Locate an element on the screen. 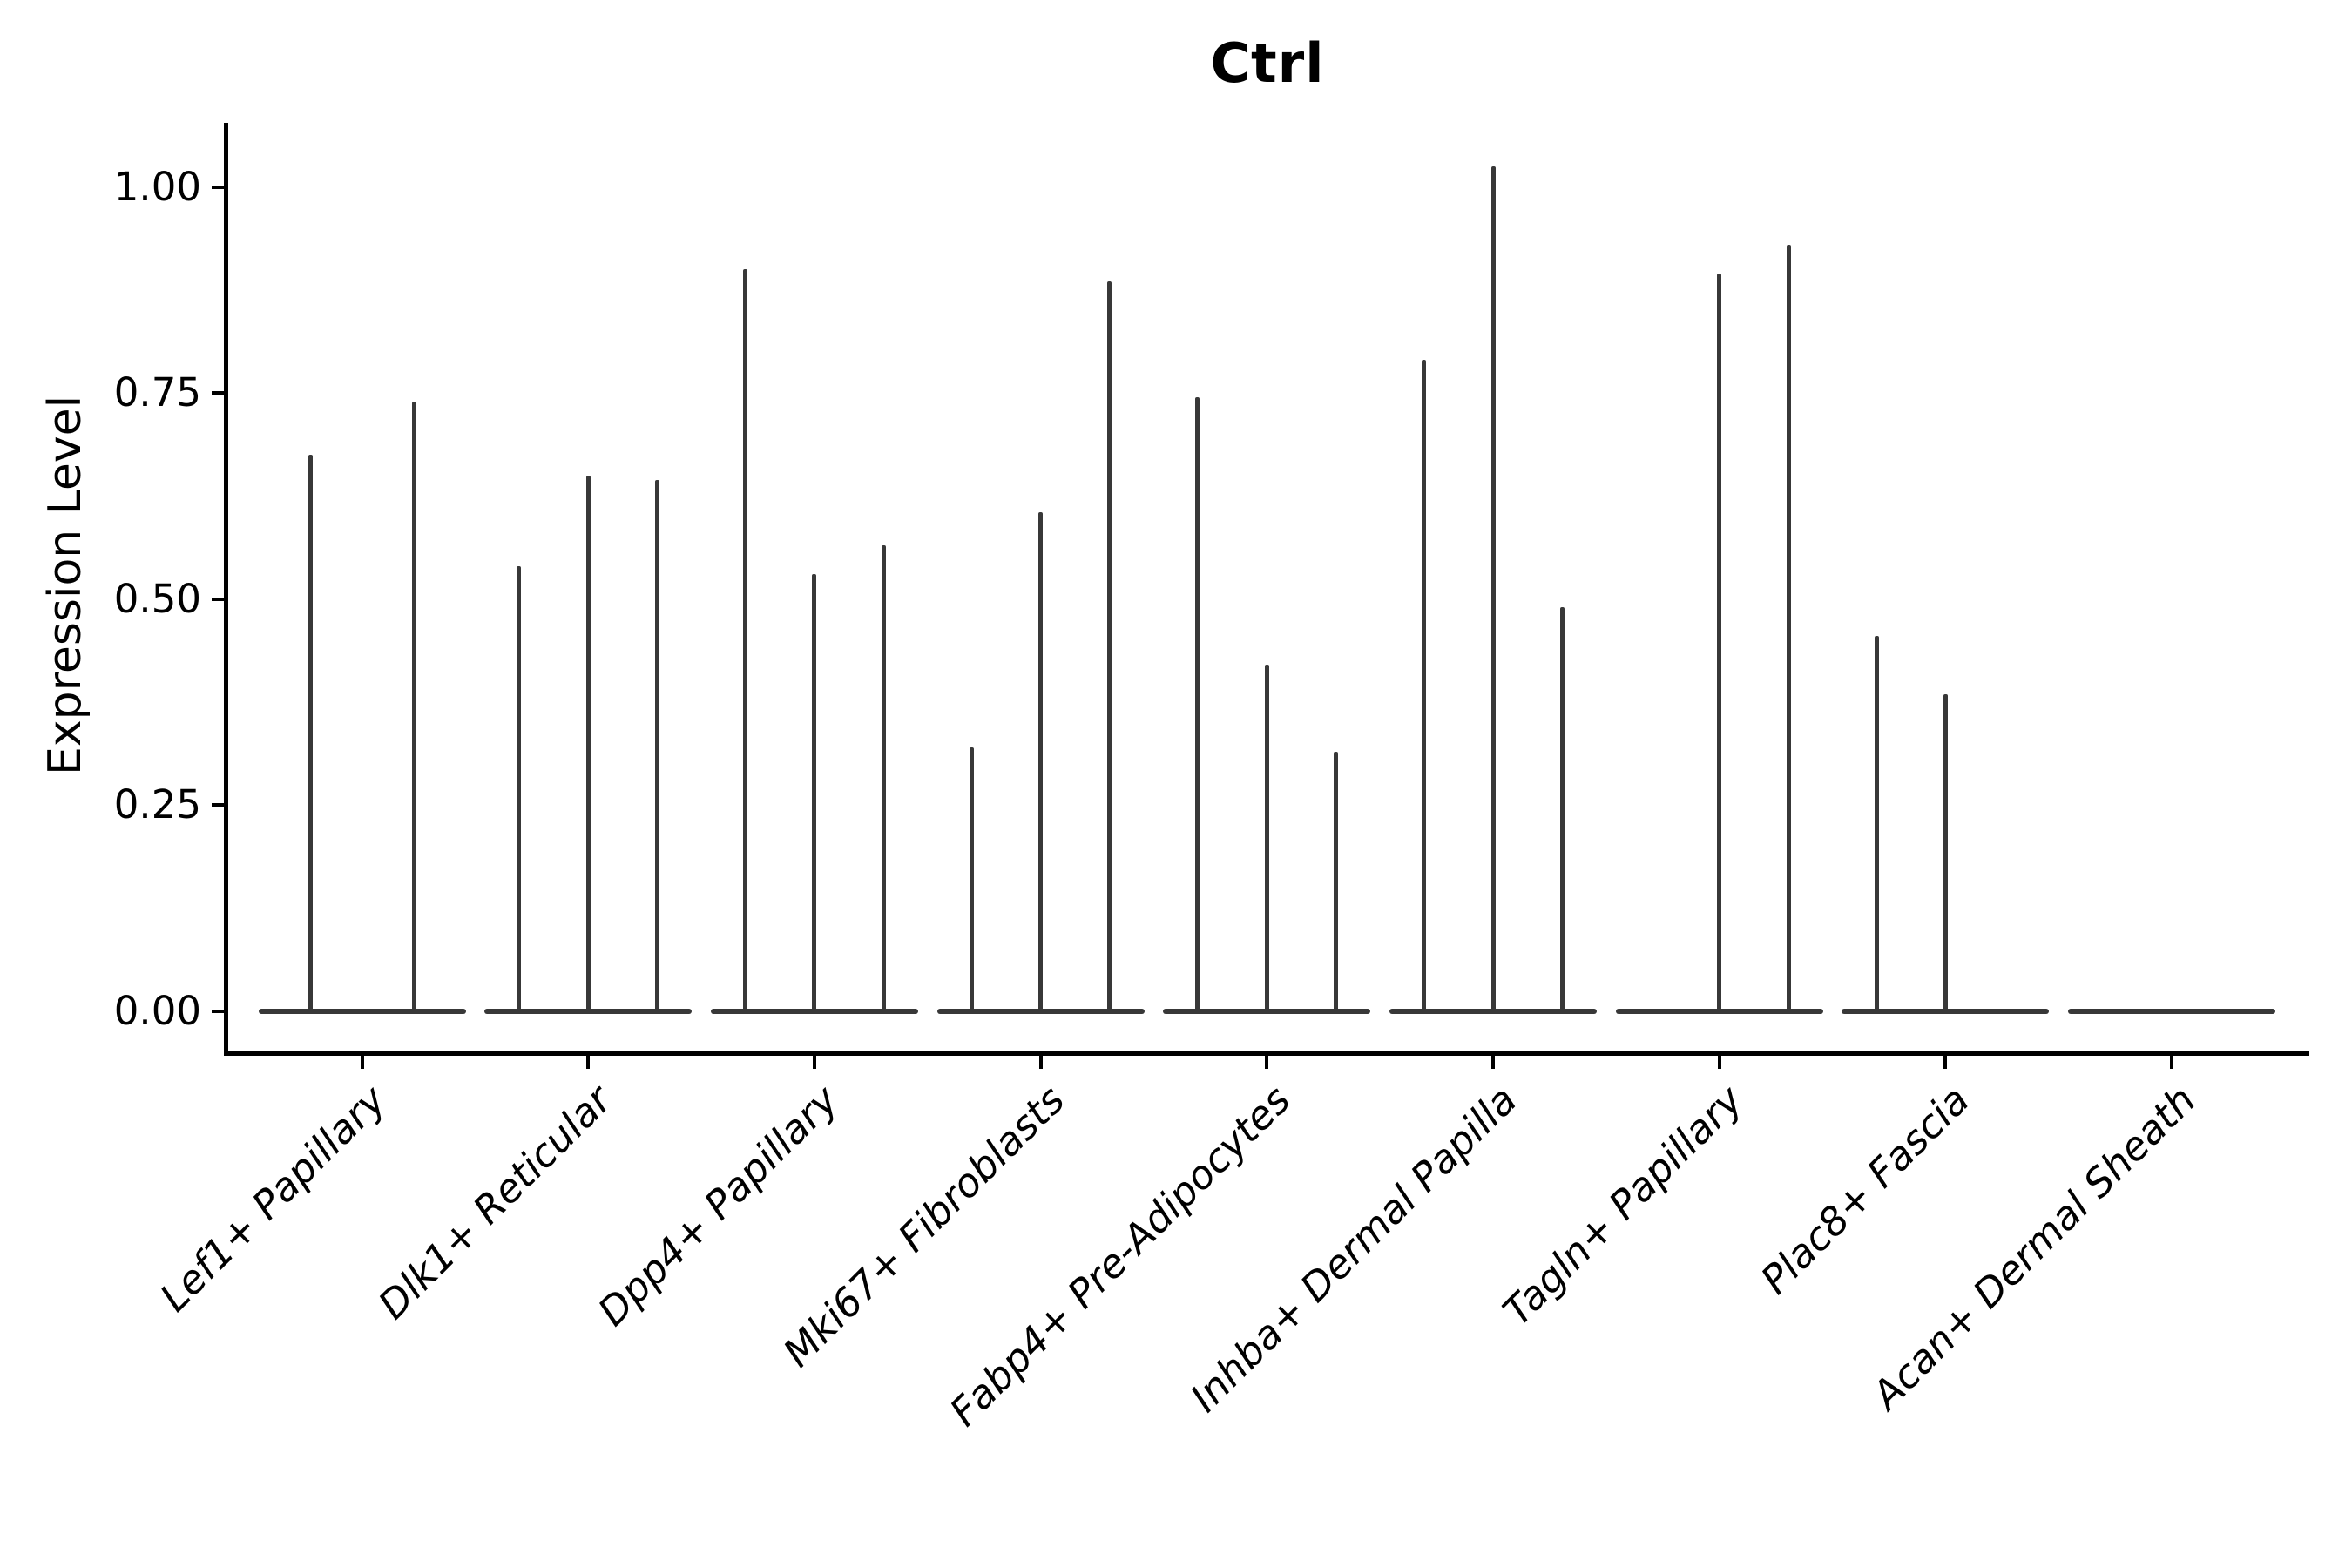 This screenshot has height=1568, width=2352. x-axis-spine is located at coordinates (1266, 1054).